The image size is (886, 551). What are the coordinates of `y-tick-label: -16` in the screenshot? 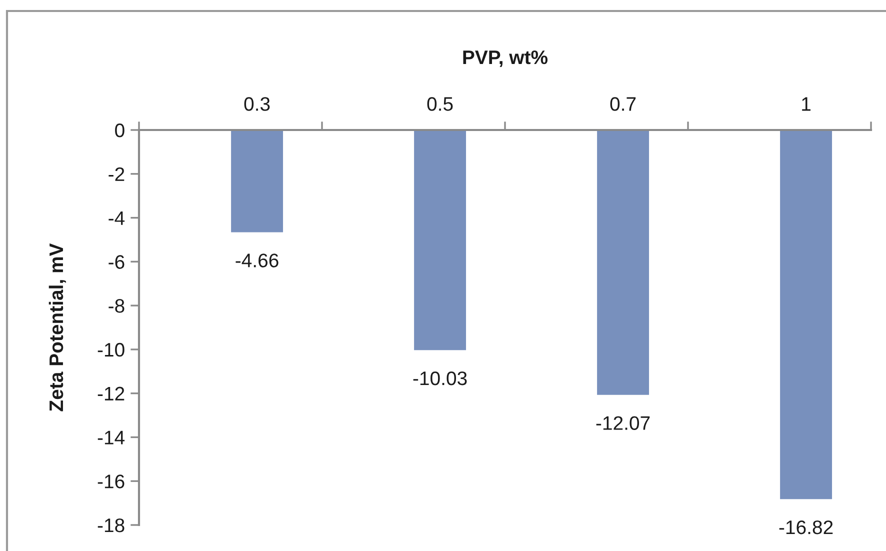 It's located at (111, 481).